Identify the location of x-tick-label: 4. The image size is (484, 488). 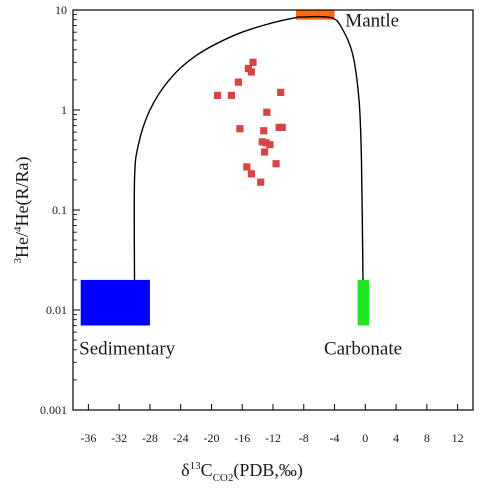
(396, 438).